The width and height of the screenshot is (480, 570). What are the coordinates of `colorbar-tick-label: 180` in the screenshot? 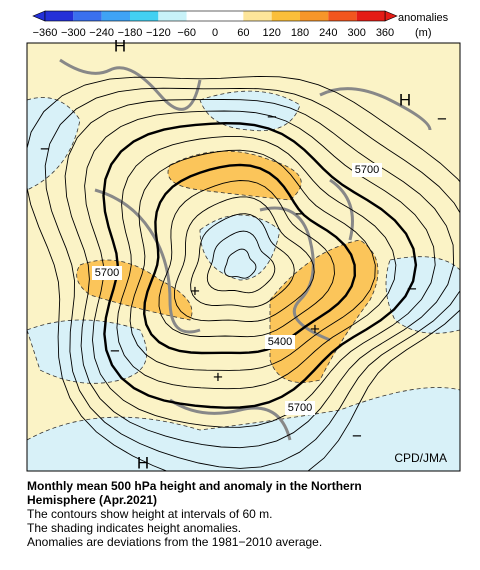 It's located at (300, 33).